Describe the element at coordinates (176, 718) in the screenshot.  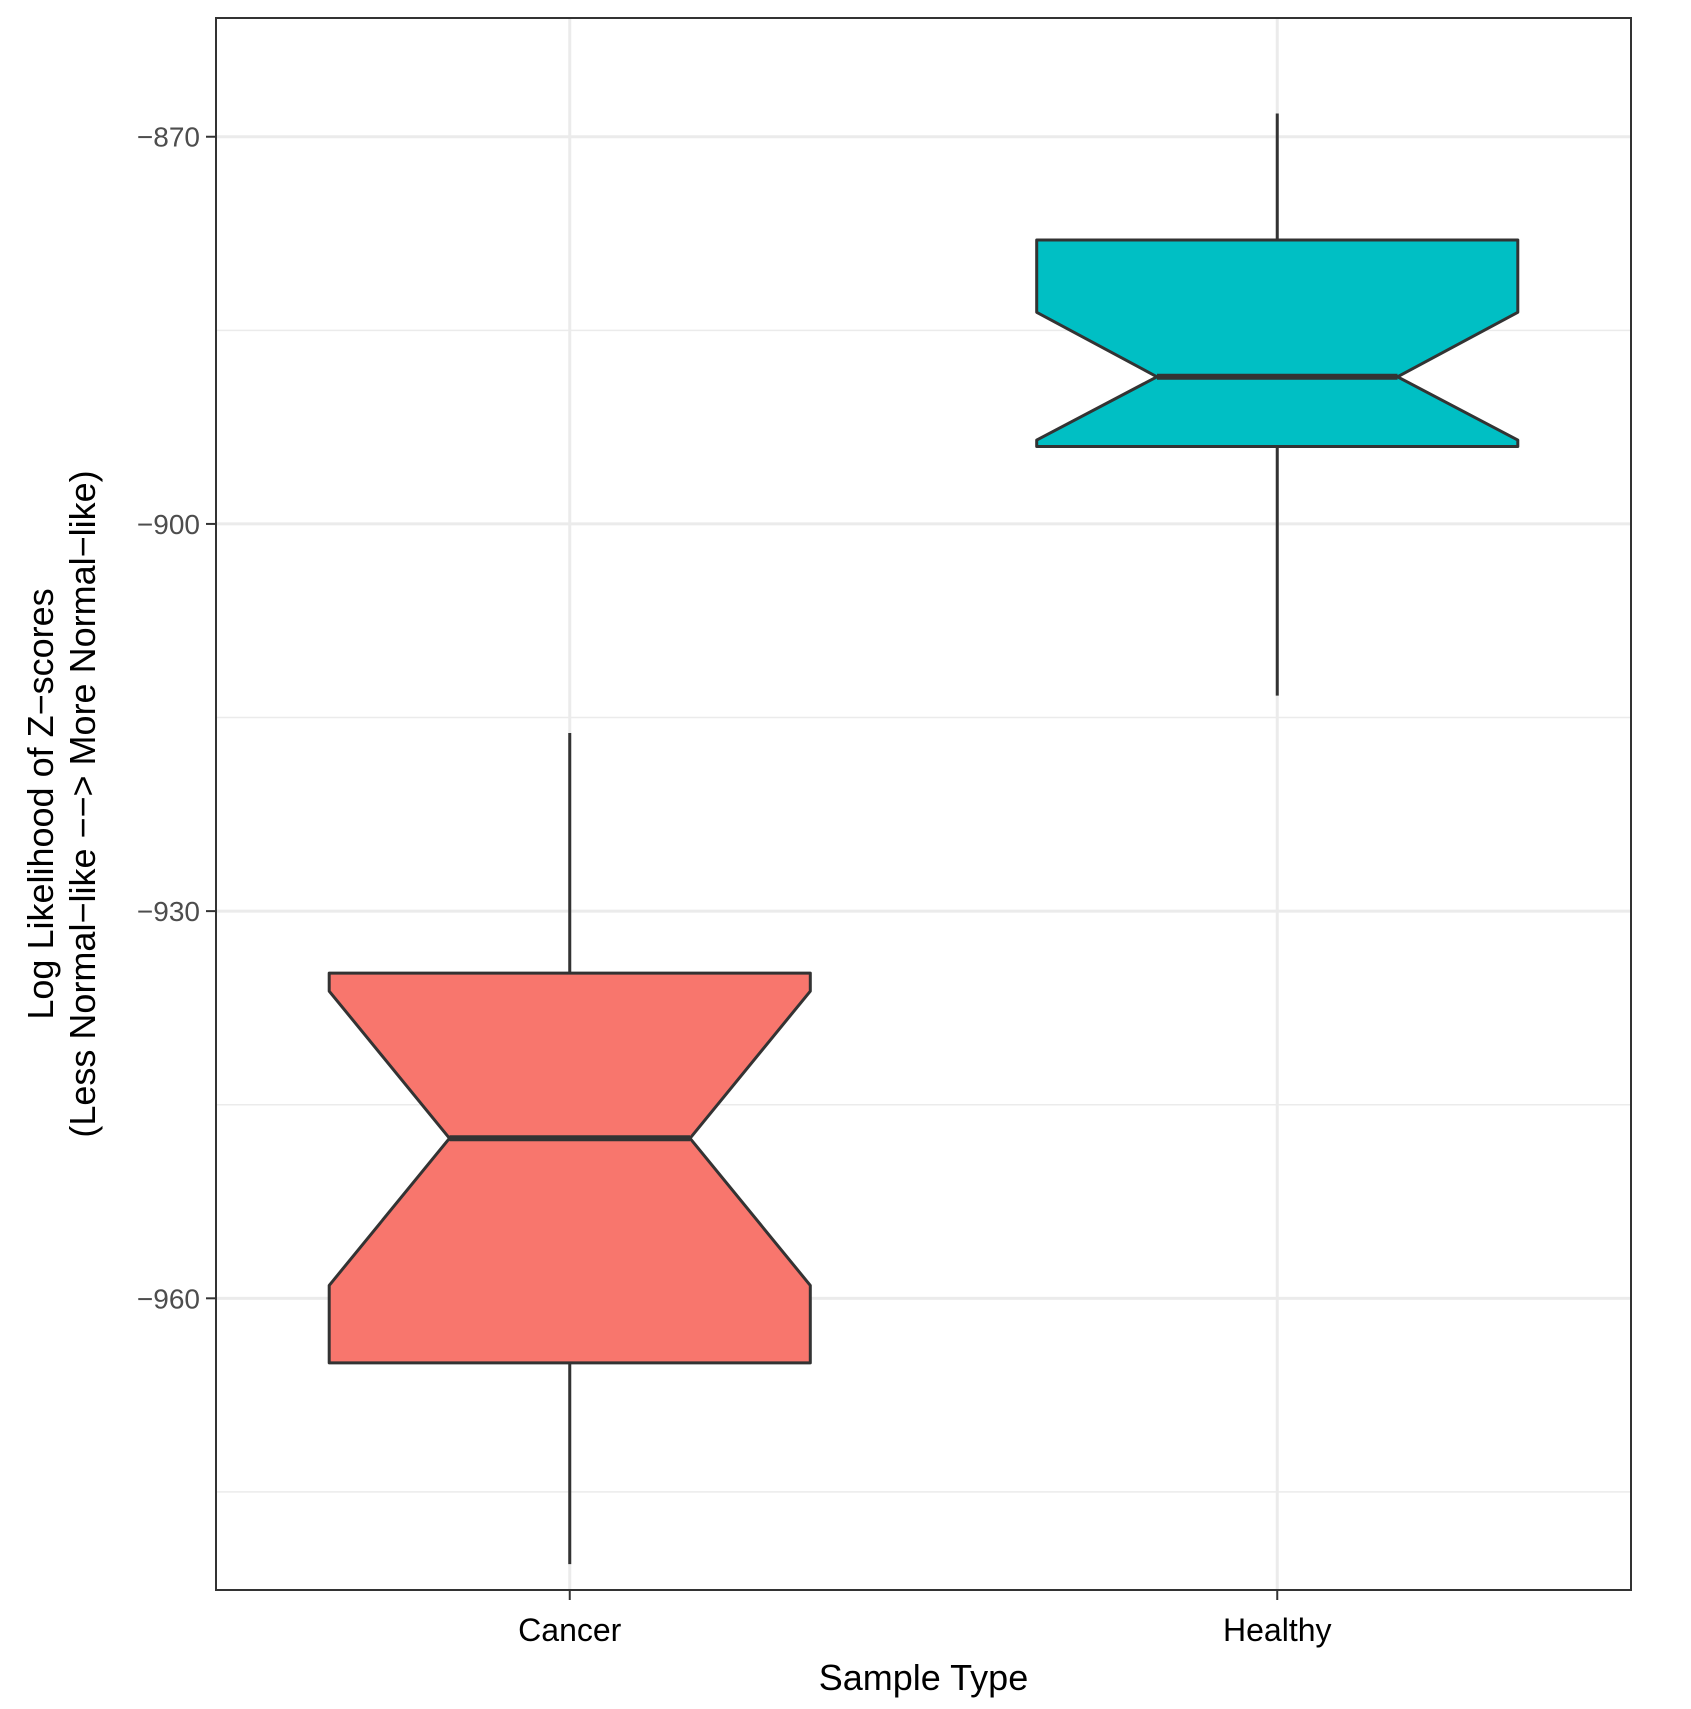
I see `y-axis: −870 −900 −930 −960` at that location.